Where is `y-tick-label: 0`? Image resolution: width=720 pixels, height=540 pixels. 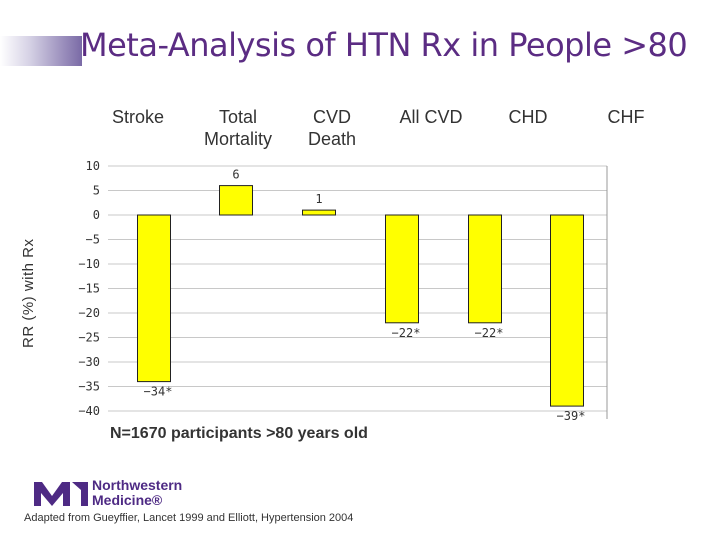
y-tick-label: 0 is located at coordinates (96, 215).